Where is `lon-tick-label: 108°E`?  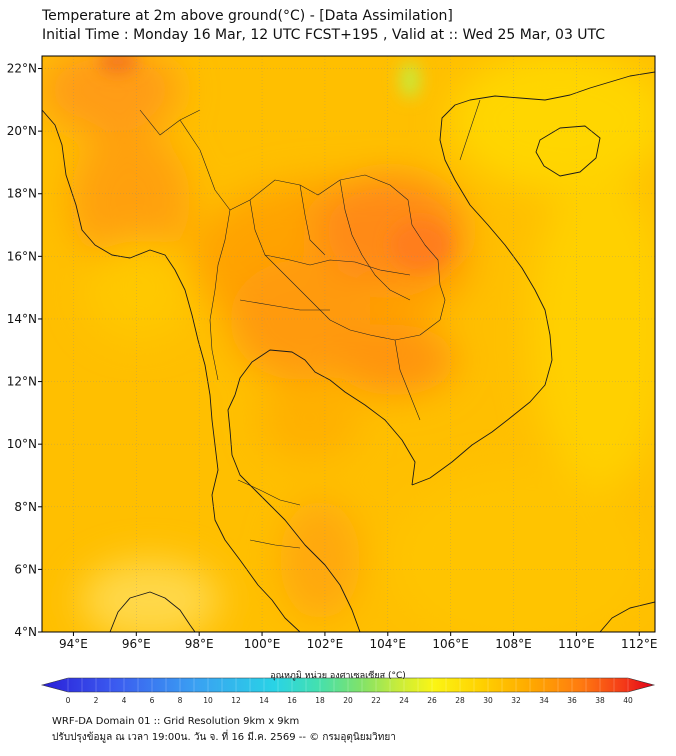
lon-tick-label: 108°E is located at coordinates (513, 644).